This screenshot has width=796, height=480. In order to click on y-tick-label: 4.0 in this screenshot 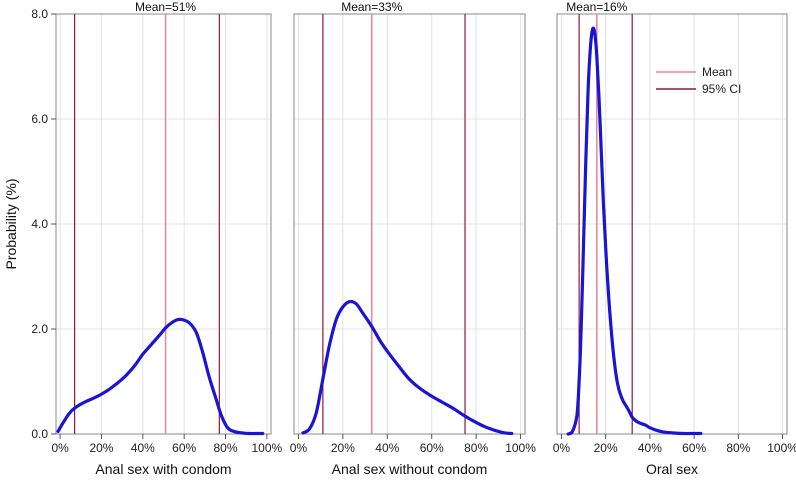, I will do `click(39, 224)`.